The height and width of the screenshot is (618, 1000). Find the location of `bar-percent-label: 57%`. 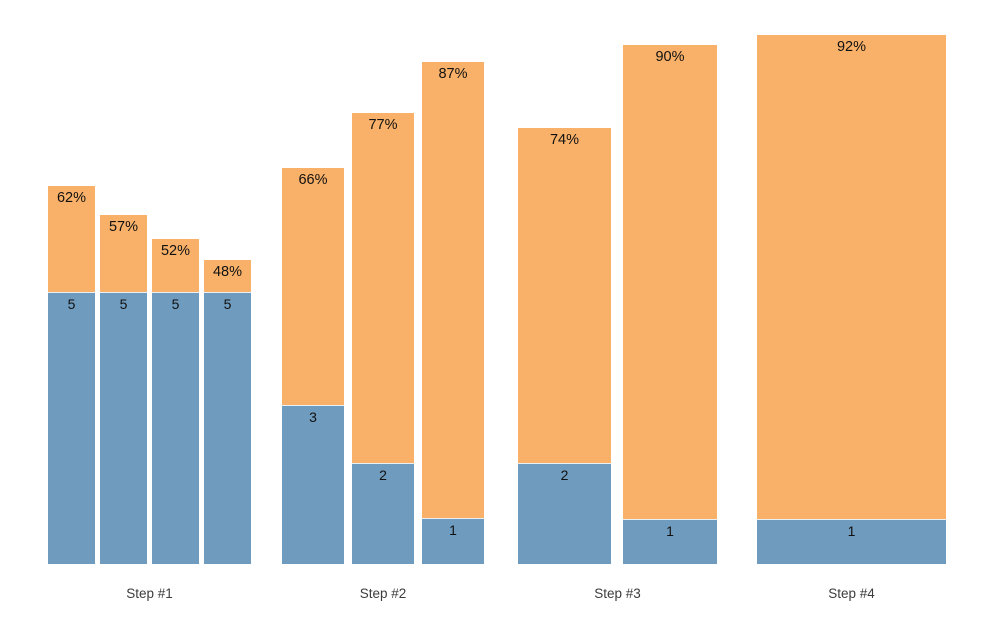

bar-percent-label: 57% is located at coordinates (123, 227).